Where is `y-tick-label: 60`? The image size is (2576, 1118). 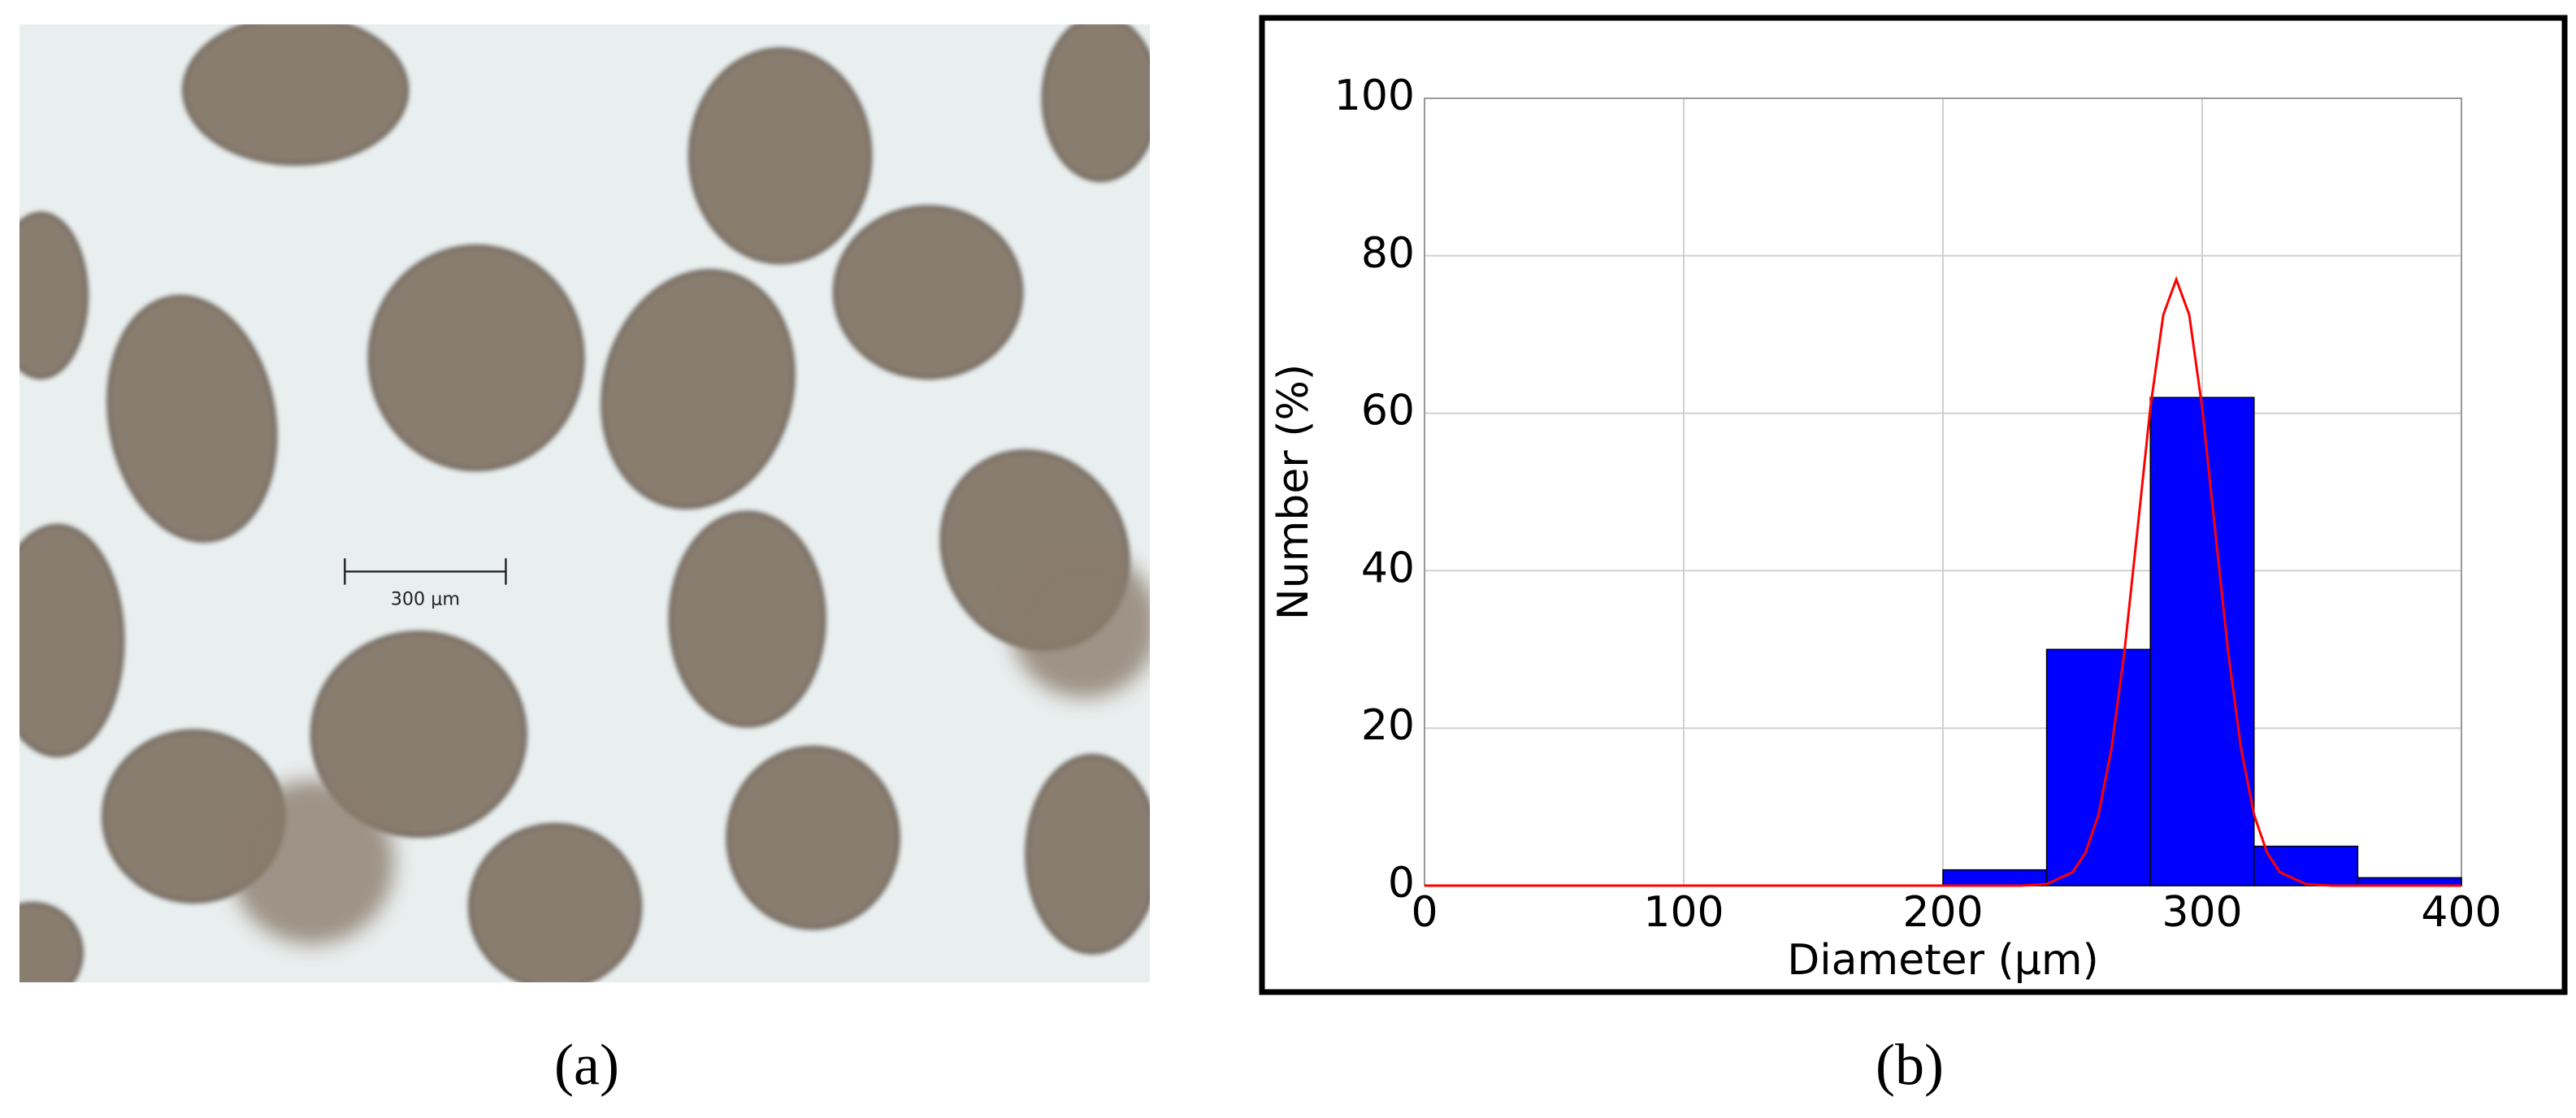
y-tick-label: 60 is located at coordinates (1388, 412).